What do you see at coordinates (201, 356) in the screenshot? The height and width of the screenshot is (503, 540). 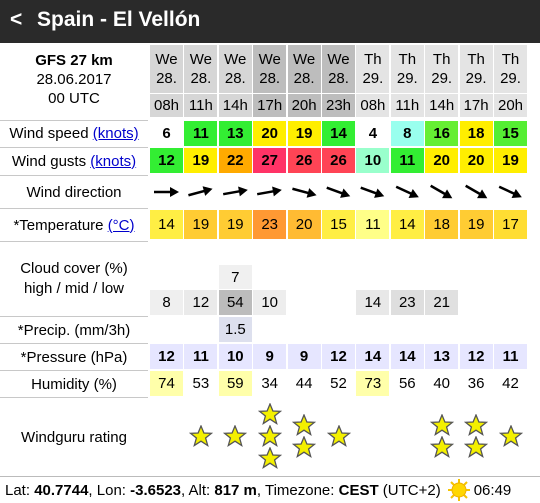 I see `pressure-cell: 11` at bounding box center [201, 356].